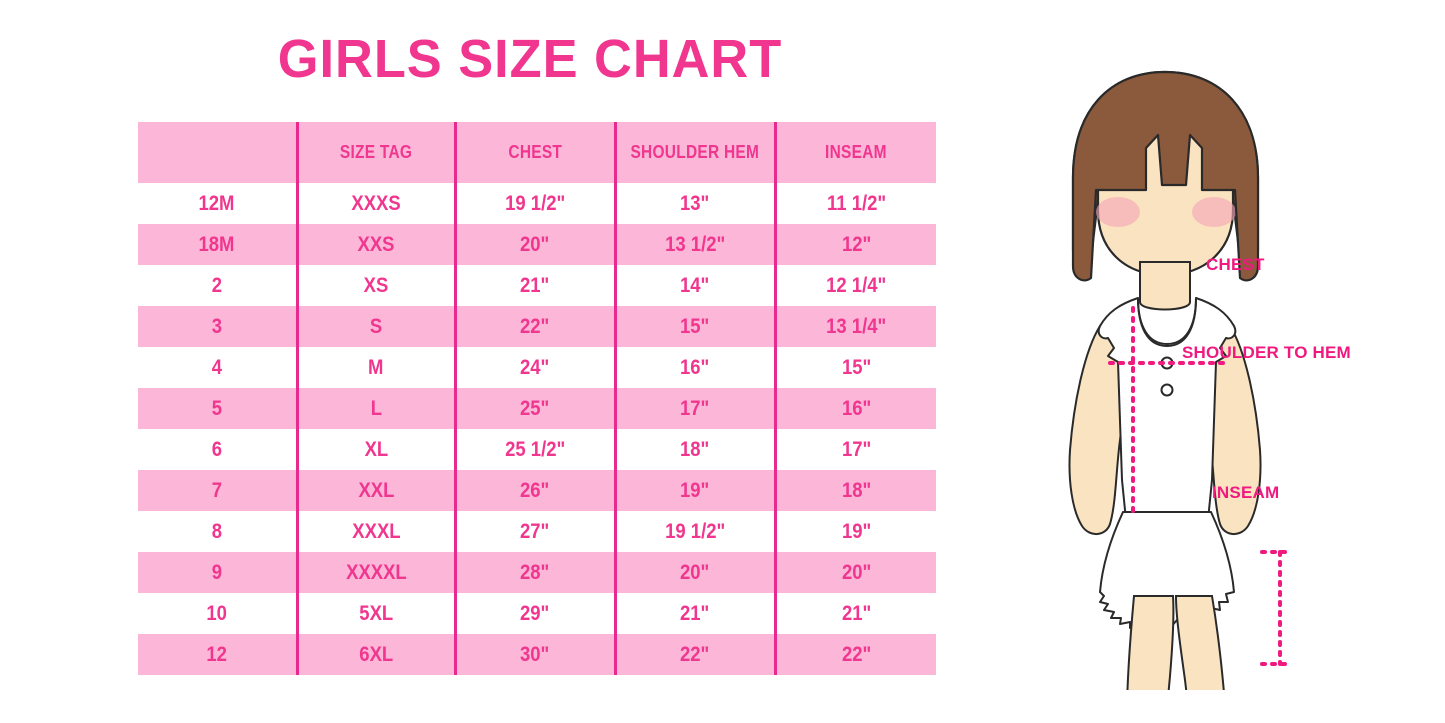  I want to click on cell-inseam: 19", so click(855, 531).